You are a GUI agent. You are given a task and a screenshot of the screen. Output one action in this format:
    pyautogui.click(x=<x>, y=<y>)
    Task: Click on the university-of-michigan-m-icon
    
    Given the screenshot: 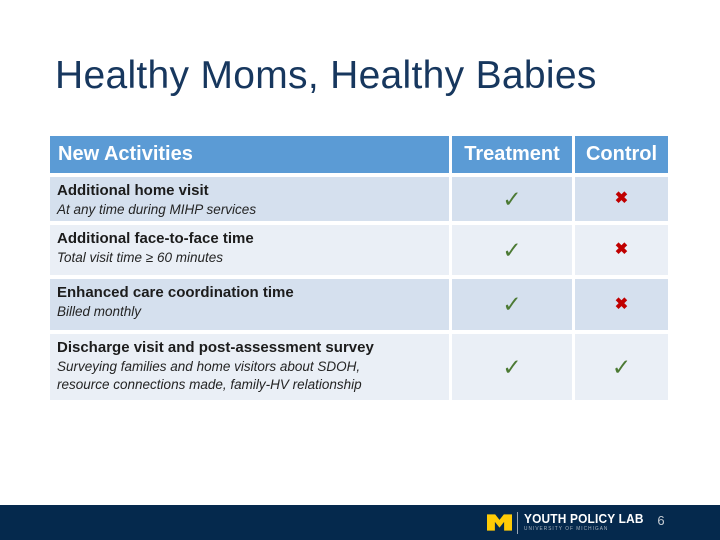 What is the action you would take?
    pyautogui.click(x=499, y=522)
    